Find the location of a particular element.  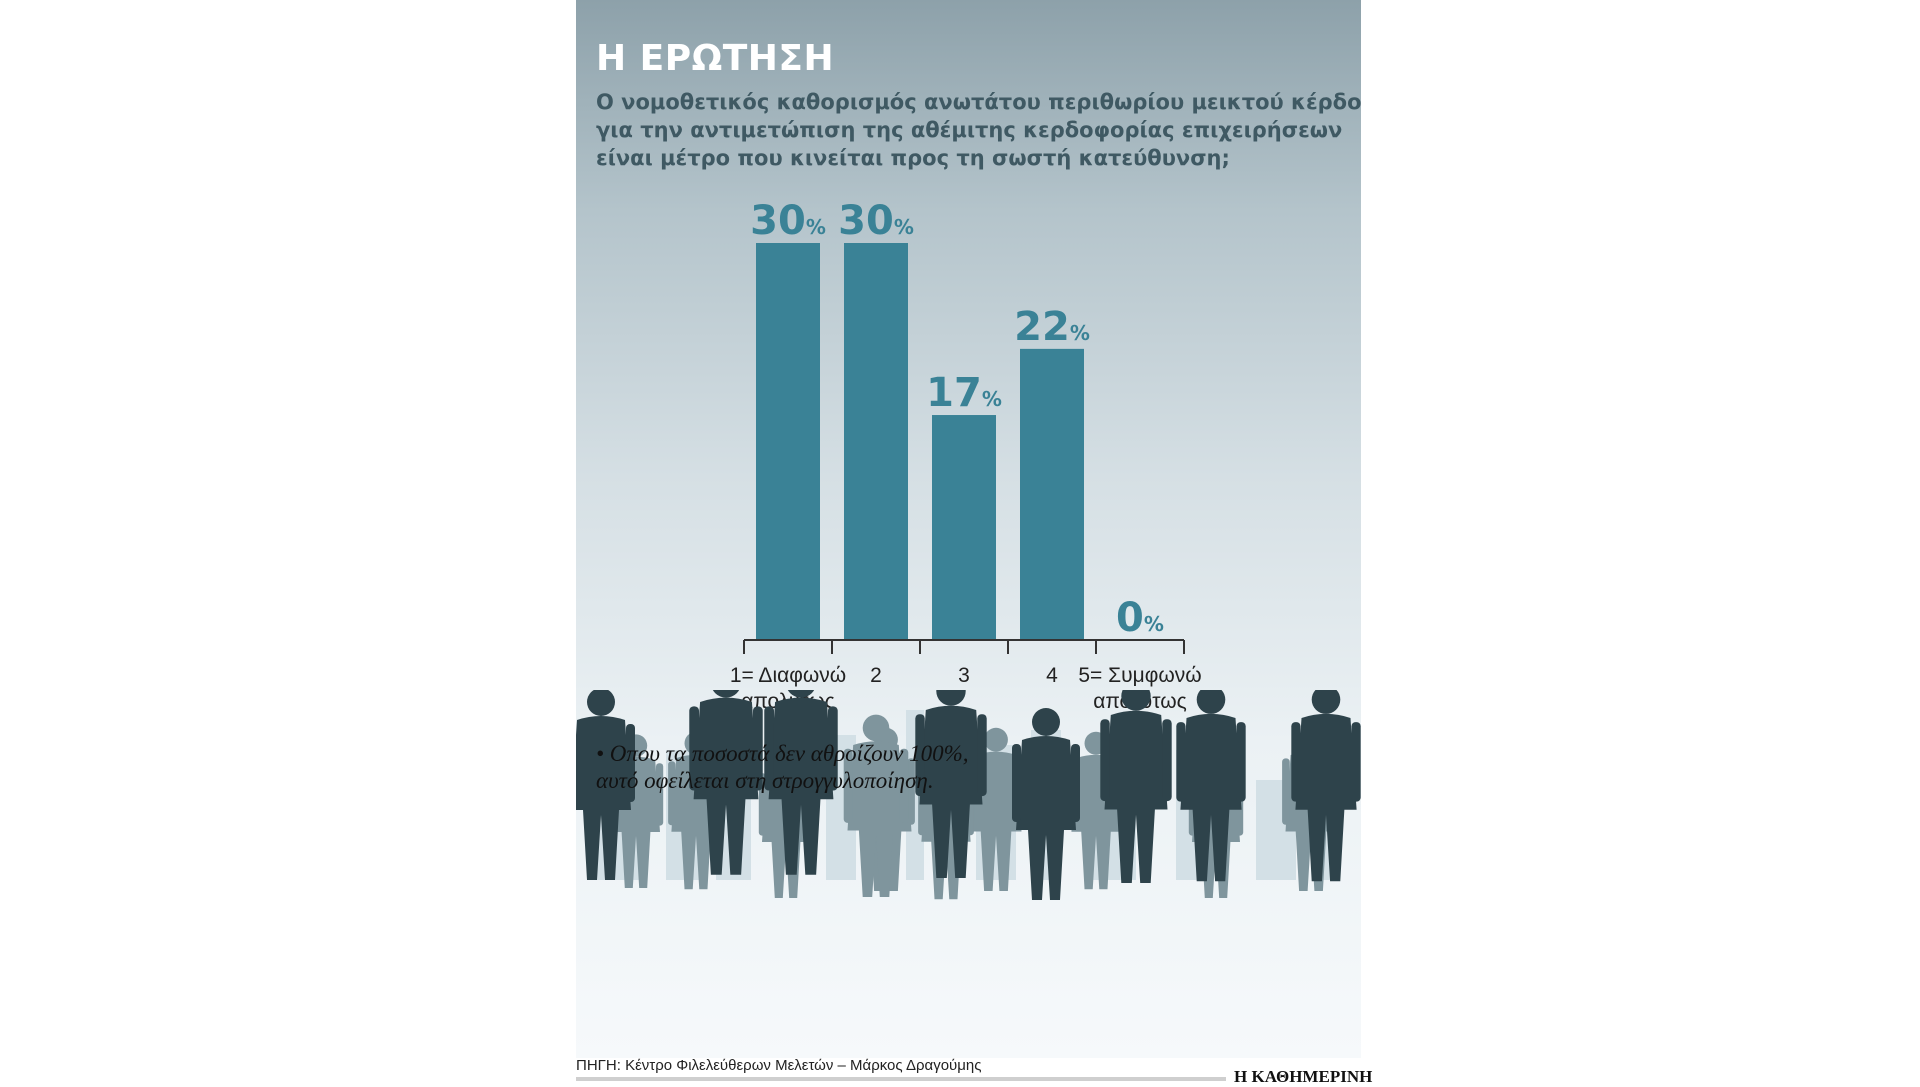

crowd-silhouette-illustration is located at coordinates (968, 795).